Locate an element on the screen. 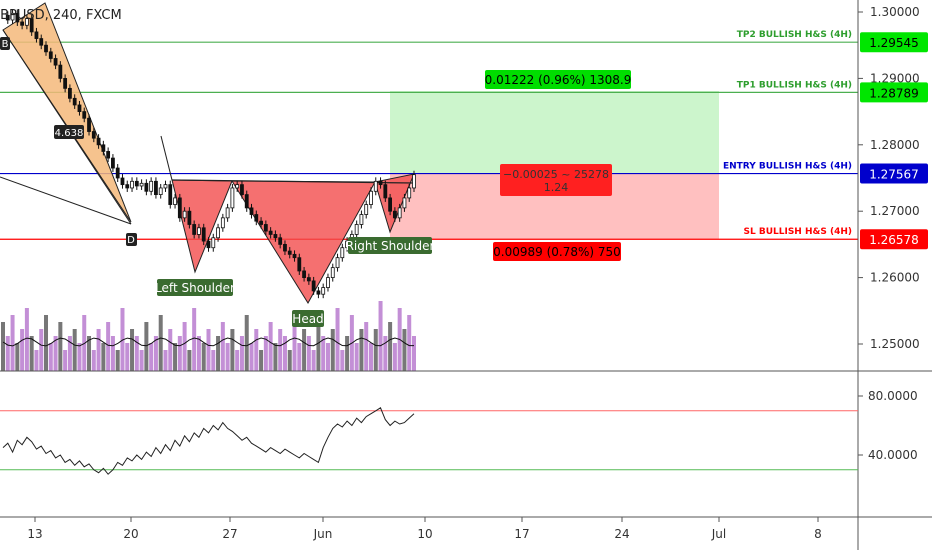 Image resolution: width=932 pixels, height=550 pixels. level-tag-entry is located at coordinates (894, 173).